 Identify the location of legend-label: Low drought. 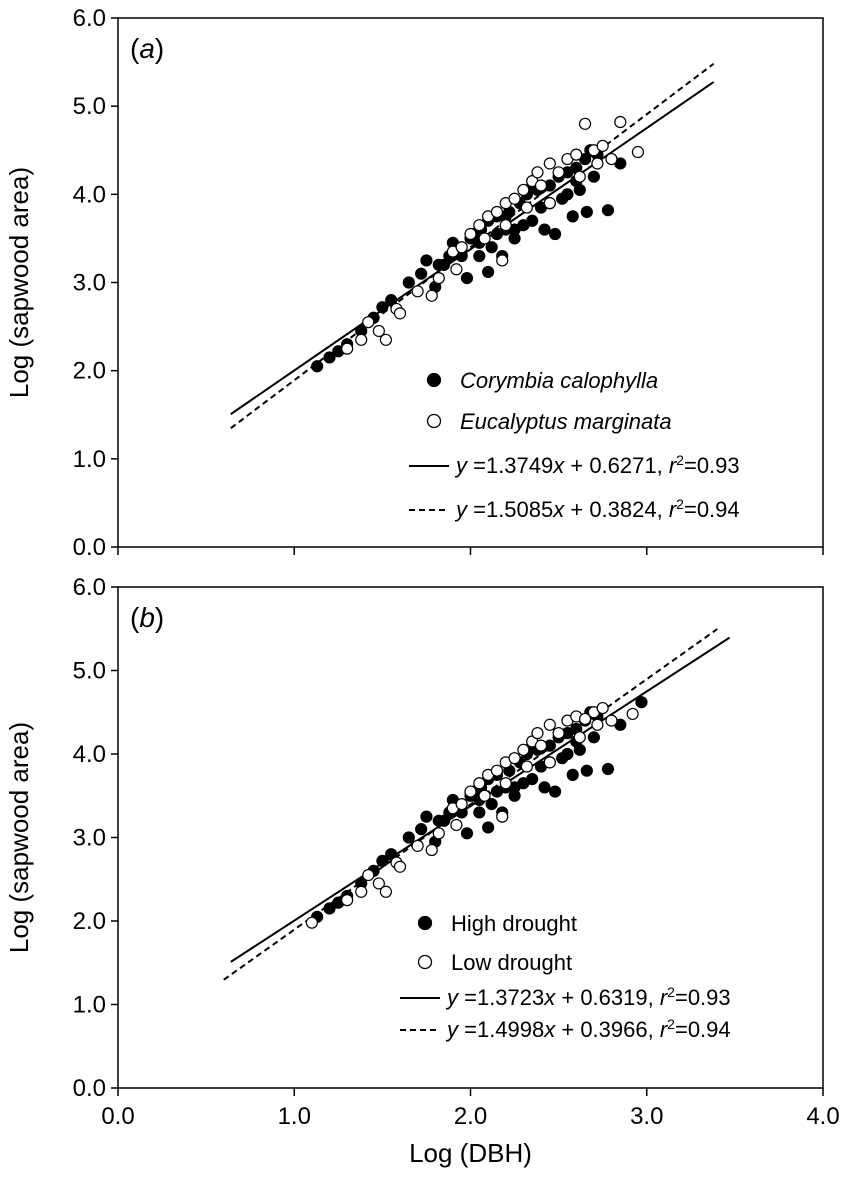
(511, 962).